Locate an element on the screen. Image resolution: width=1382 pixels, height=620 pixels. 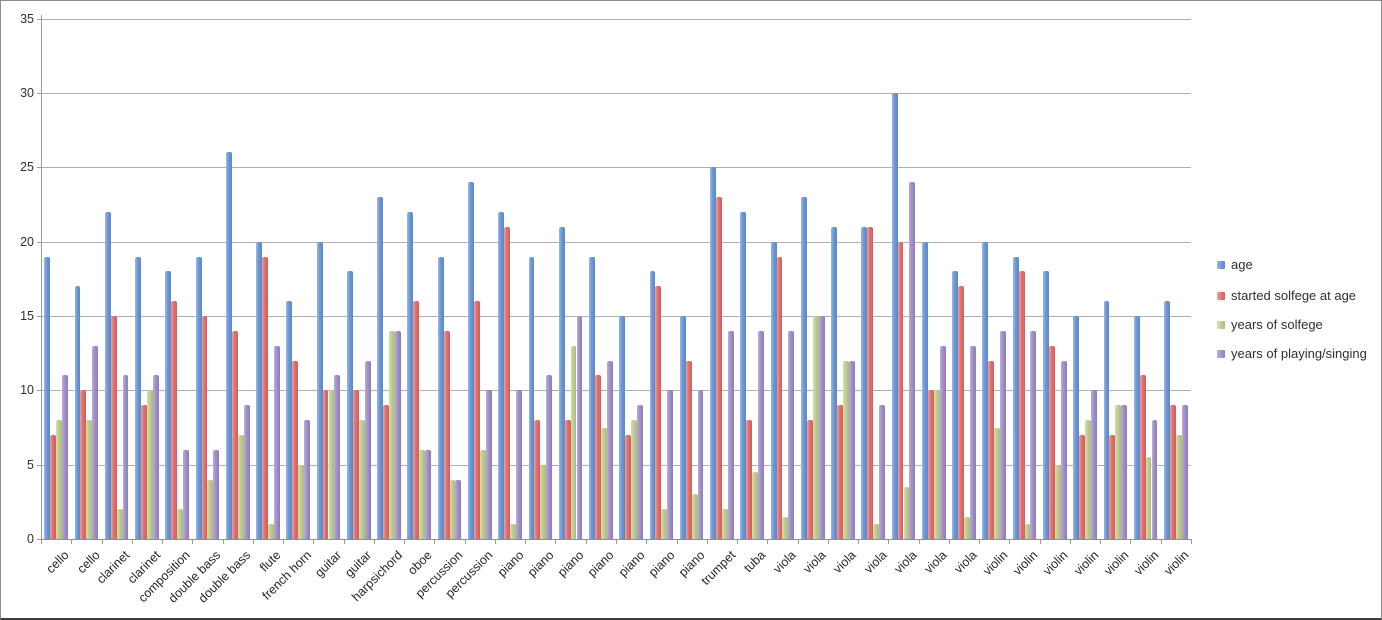
y-axis-tick-label: 15 is located at coordinates (27, 316).